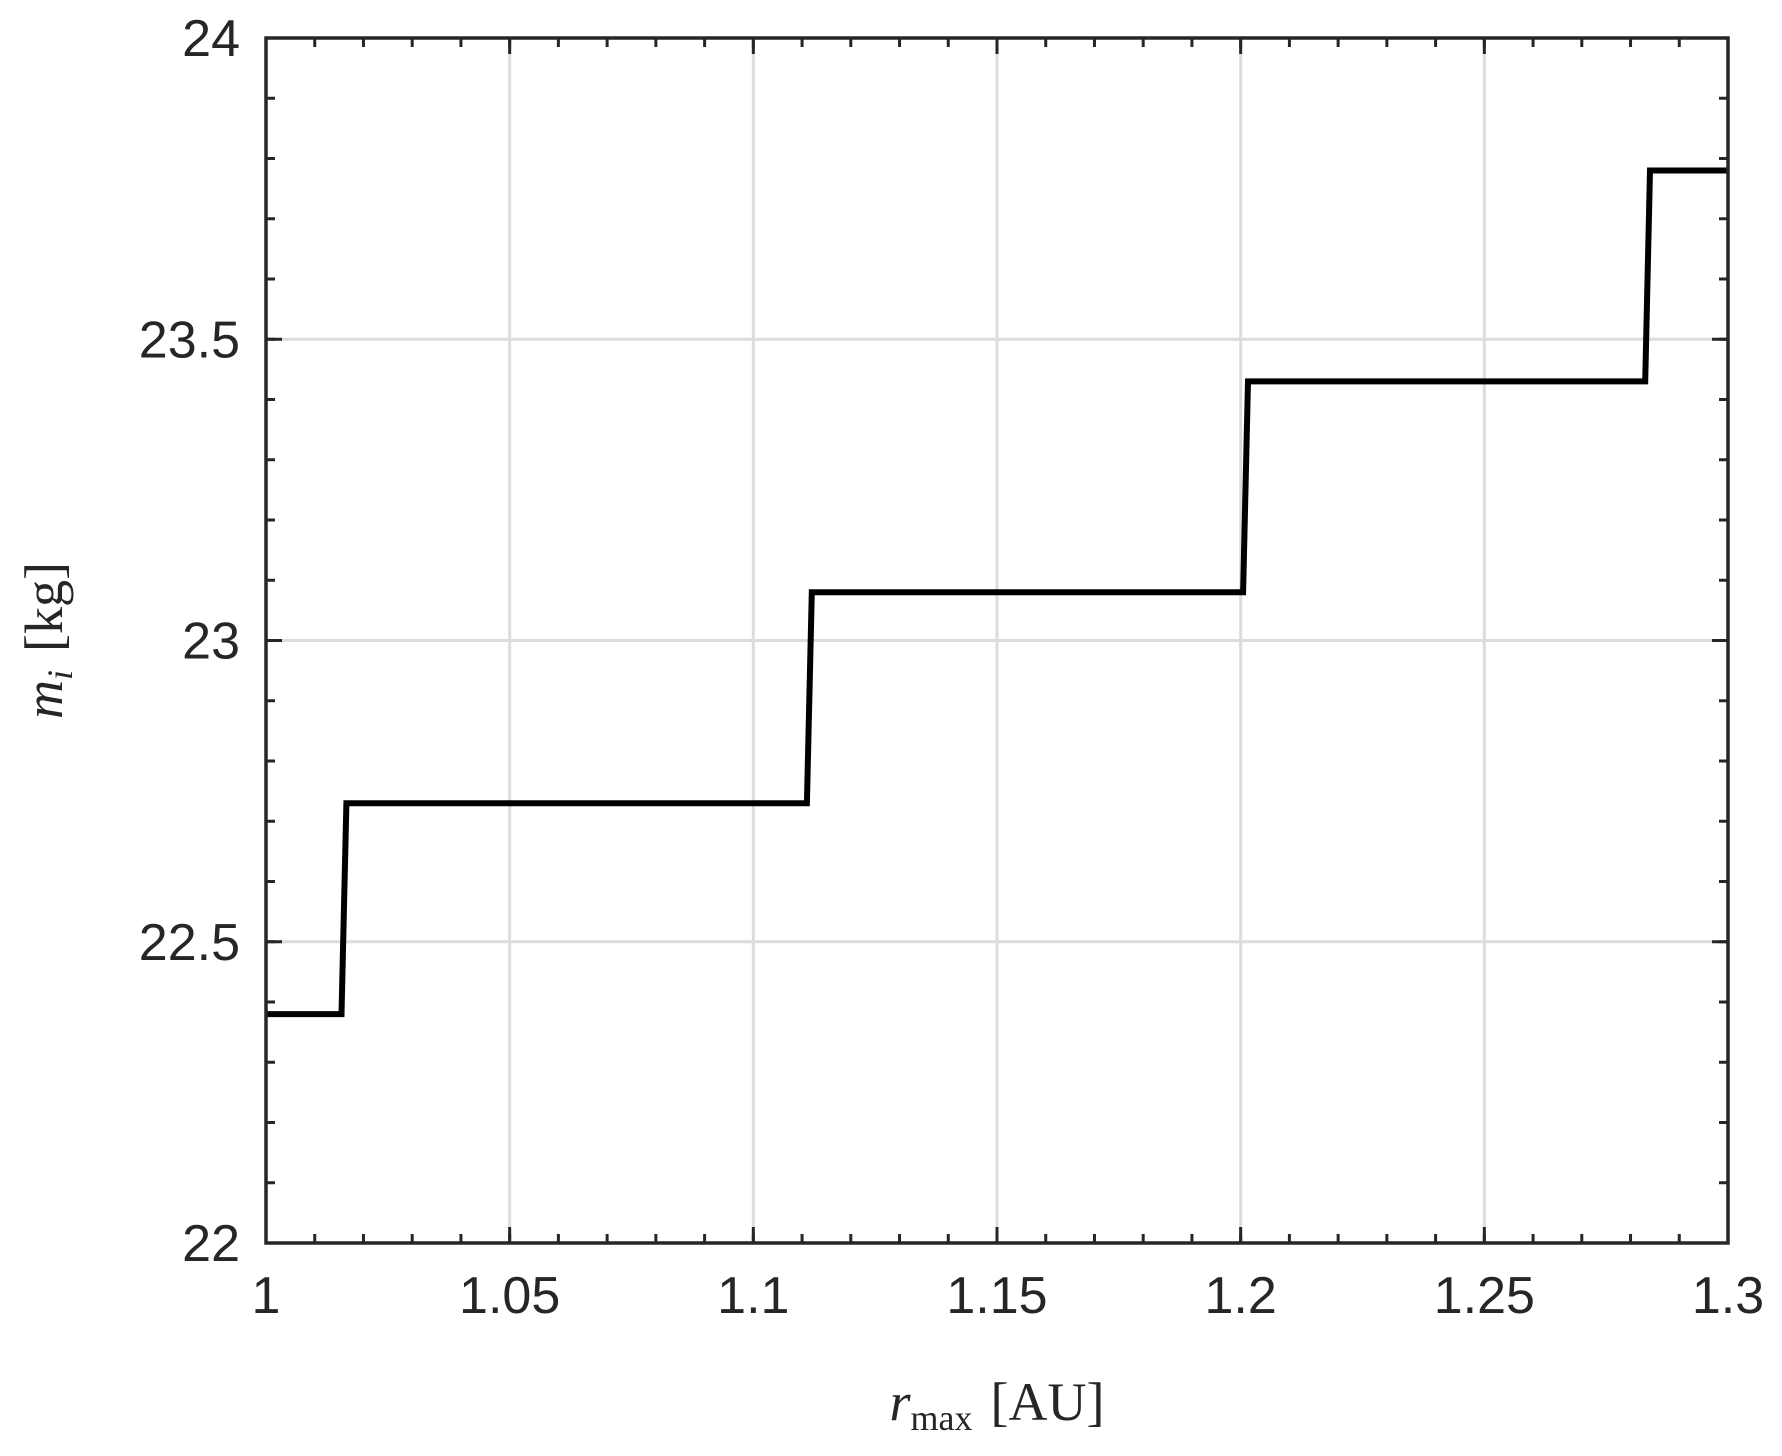 This screenshot has height=1456, width=1782. I want to click on y-axis-unit: [kg], so click(44, 607).